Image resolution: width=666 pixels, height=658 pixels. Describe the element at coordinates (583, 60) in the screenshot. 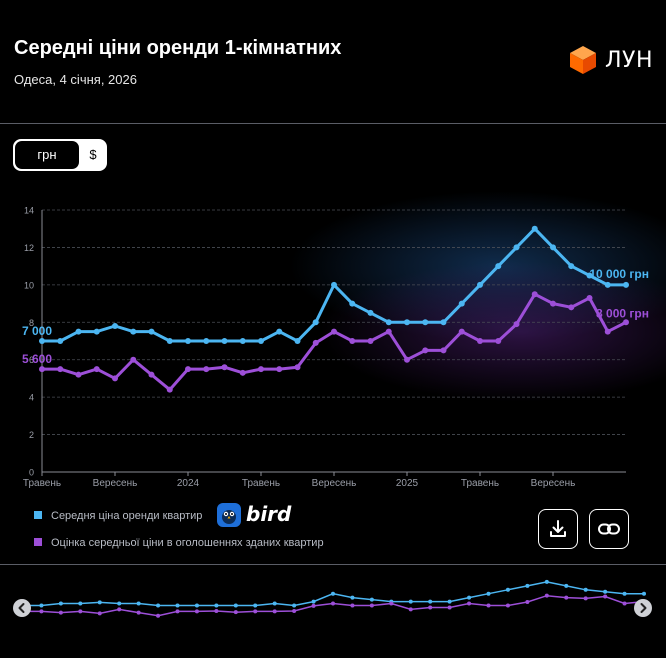

I see `cube-icon` at that location.